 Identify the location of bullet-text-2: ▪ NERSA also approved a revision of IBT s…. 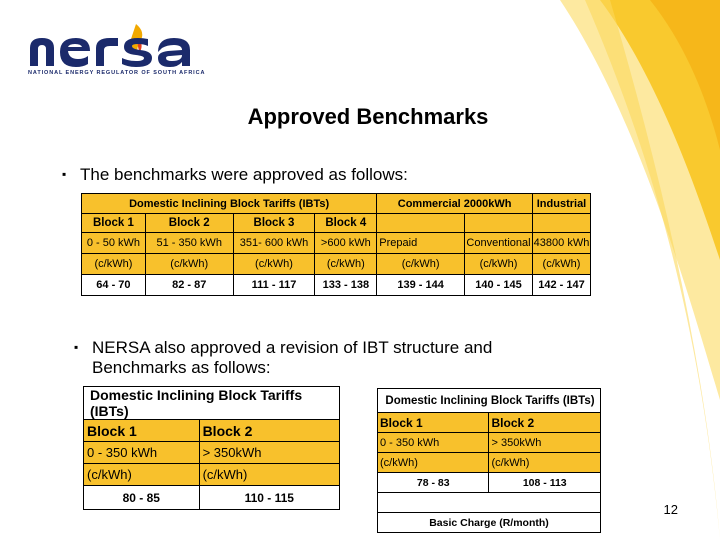
(283, 357).